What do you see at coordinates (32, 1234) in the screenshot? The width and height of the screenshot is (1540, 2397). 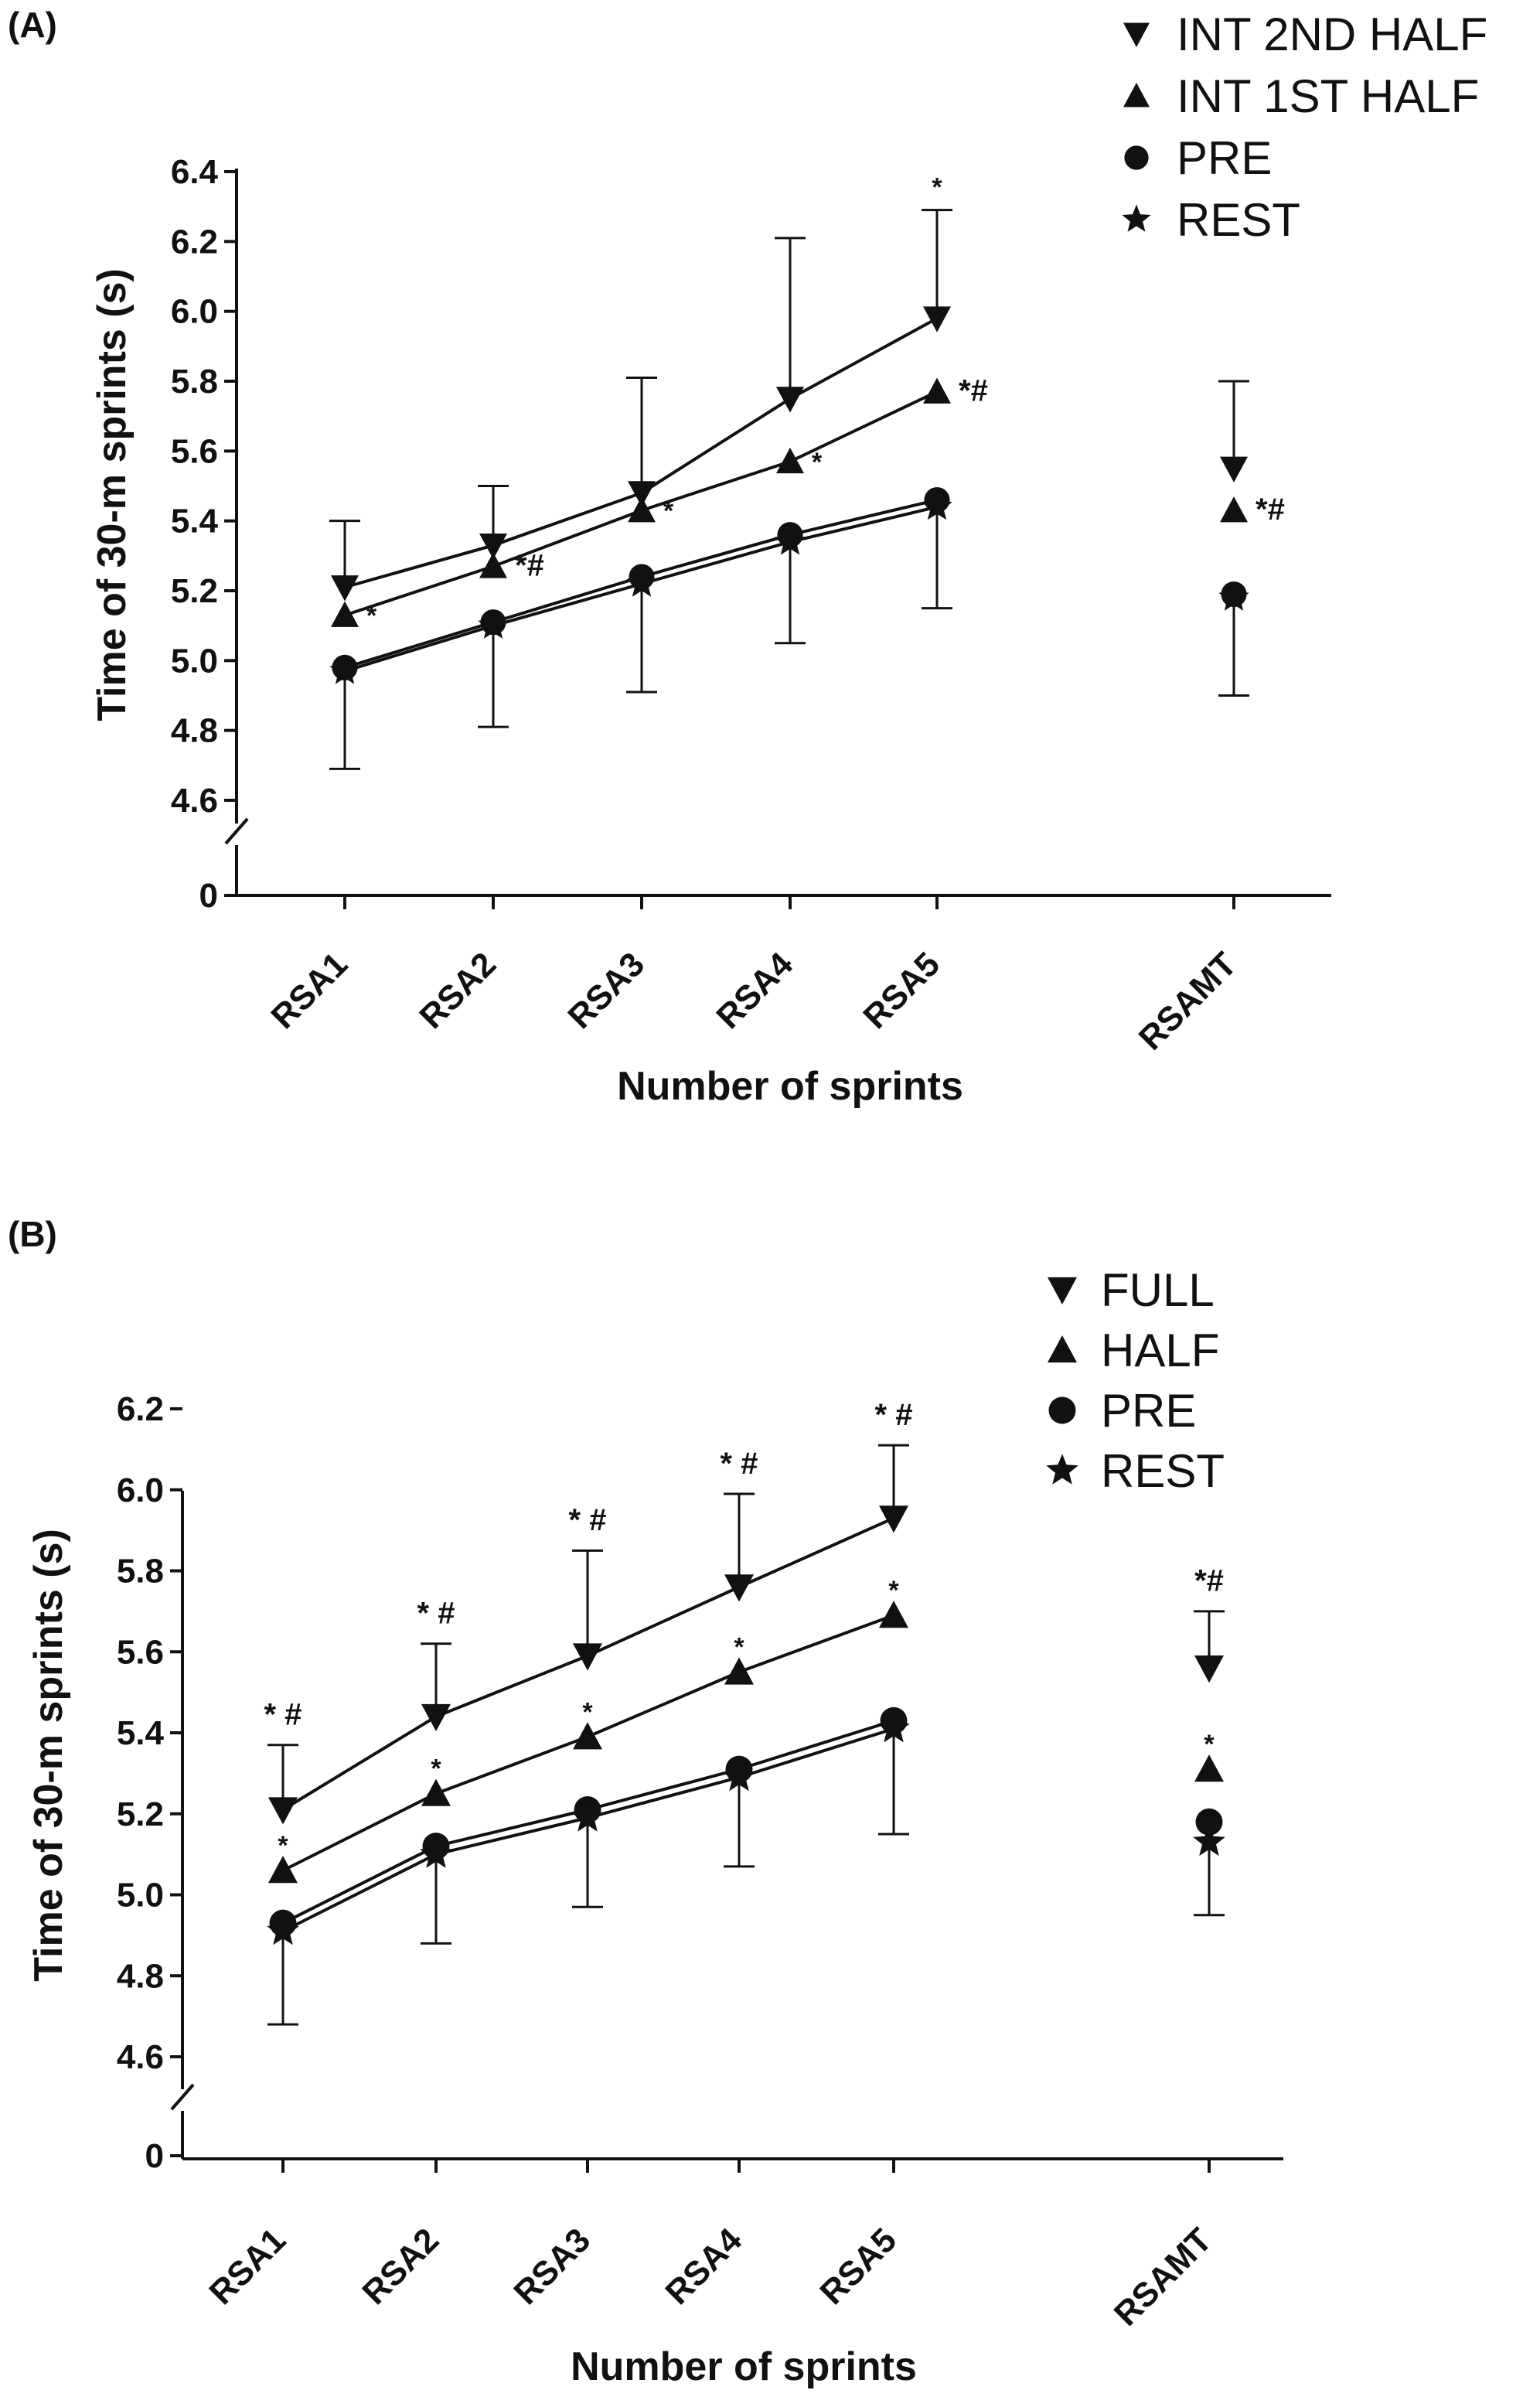 I see `panel-label: (B)` at bounding box center [32, 1234].